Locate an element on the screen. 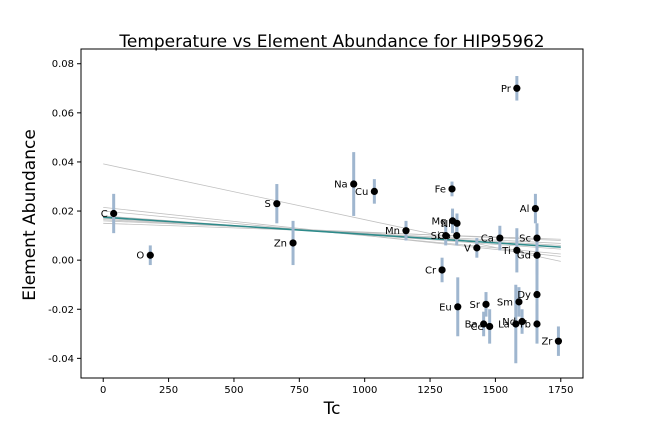  point-label: Al is located at coordinates (525, 209).